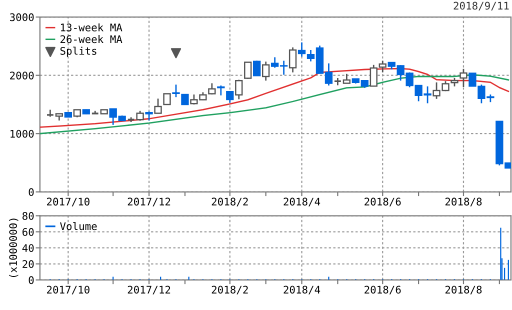 The image size is (512, 310). What do you see at coordinates (22, 134) in the screenshot?
I see `y-tick-label: 1000` at bounding box center [22, 134].